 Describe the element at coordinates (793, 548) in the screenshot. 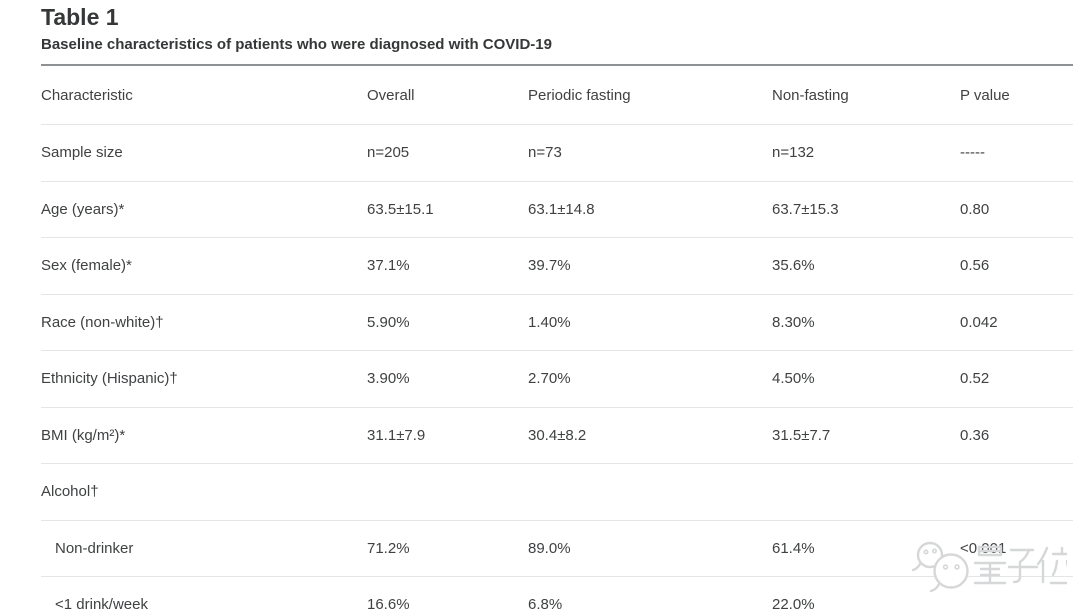

I see `cell-non-fasting: 61.4%` at that location.